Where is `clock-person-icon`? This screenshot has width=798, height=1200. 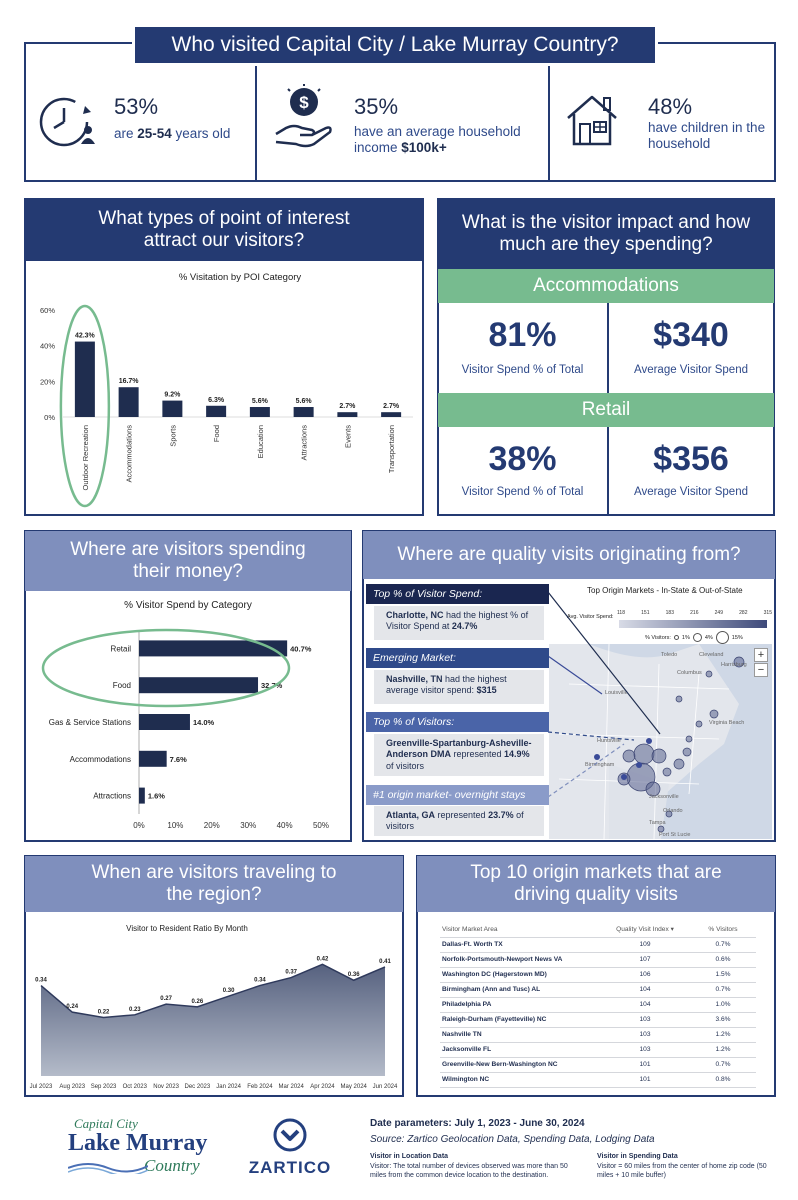
clock-person-icon is located at coordinates (67, 122).